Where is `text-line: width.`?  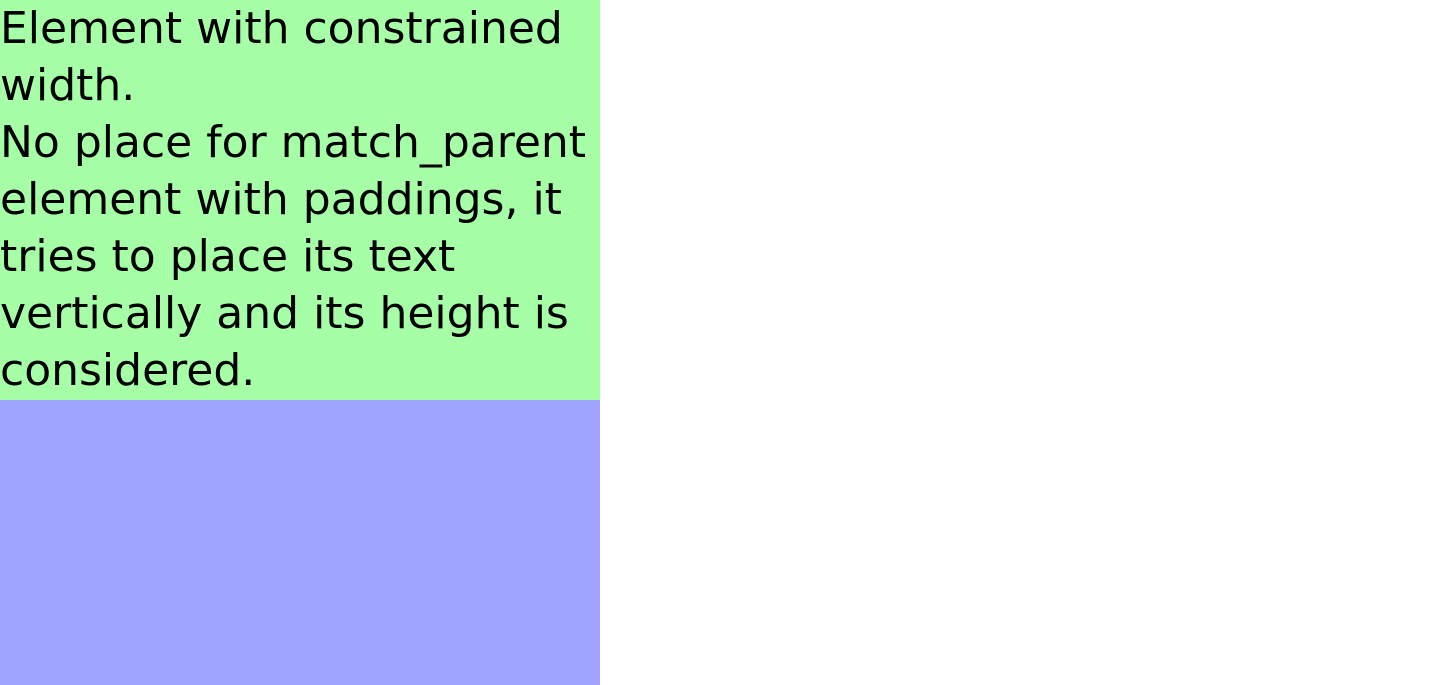
text-line: width. is located at coordinates (68, 85).